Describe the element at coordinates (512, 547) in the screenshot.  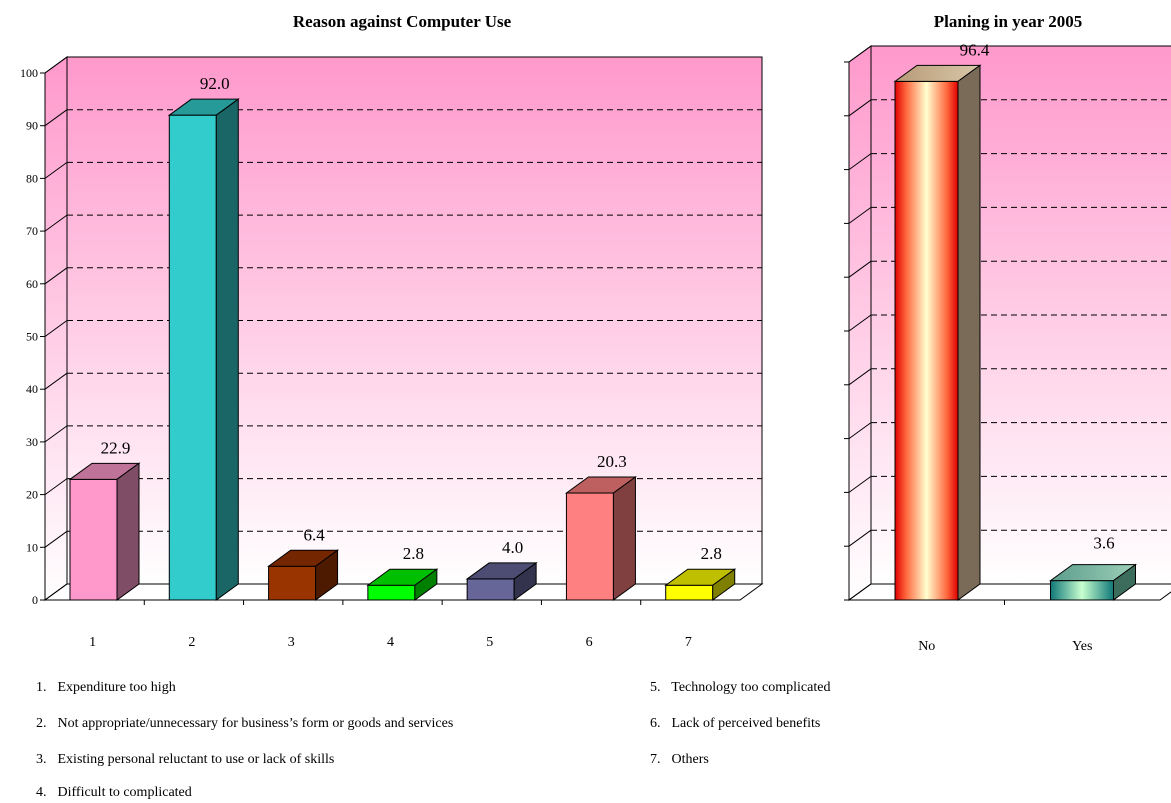
I see `data-label: 4.0` at that location.